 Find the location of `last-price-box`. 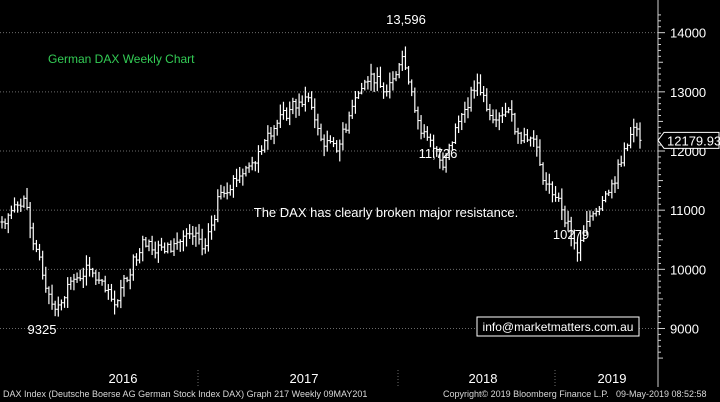

last-price-box is located at coordinates (688, 140).